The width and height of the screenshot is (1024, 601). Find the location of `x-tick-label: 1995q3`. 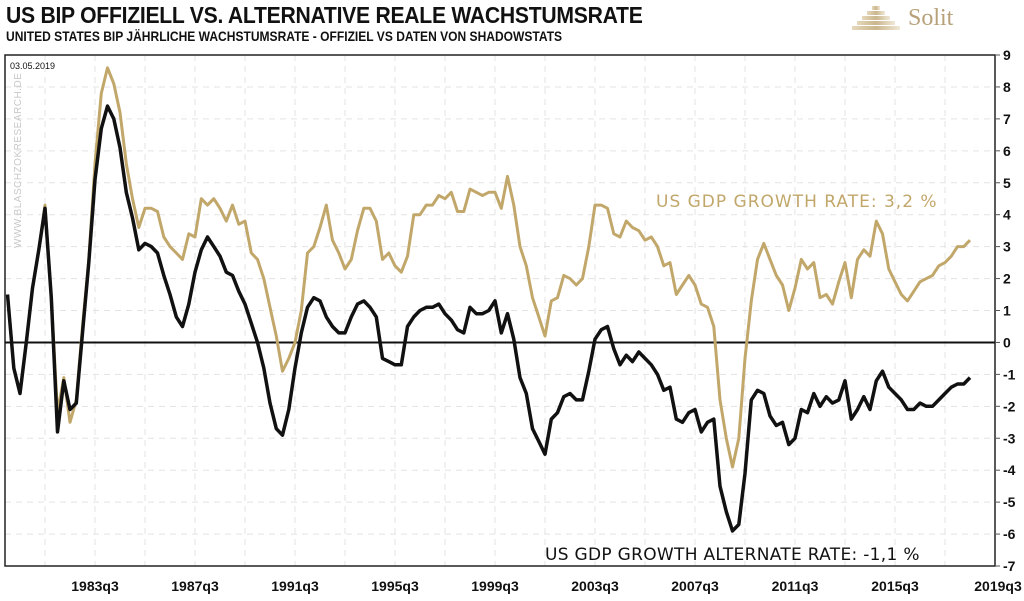

x-tick-label: 1995q3 is located at coordinates (395, 586).